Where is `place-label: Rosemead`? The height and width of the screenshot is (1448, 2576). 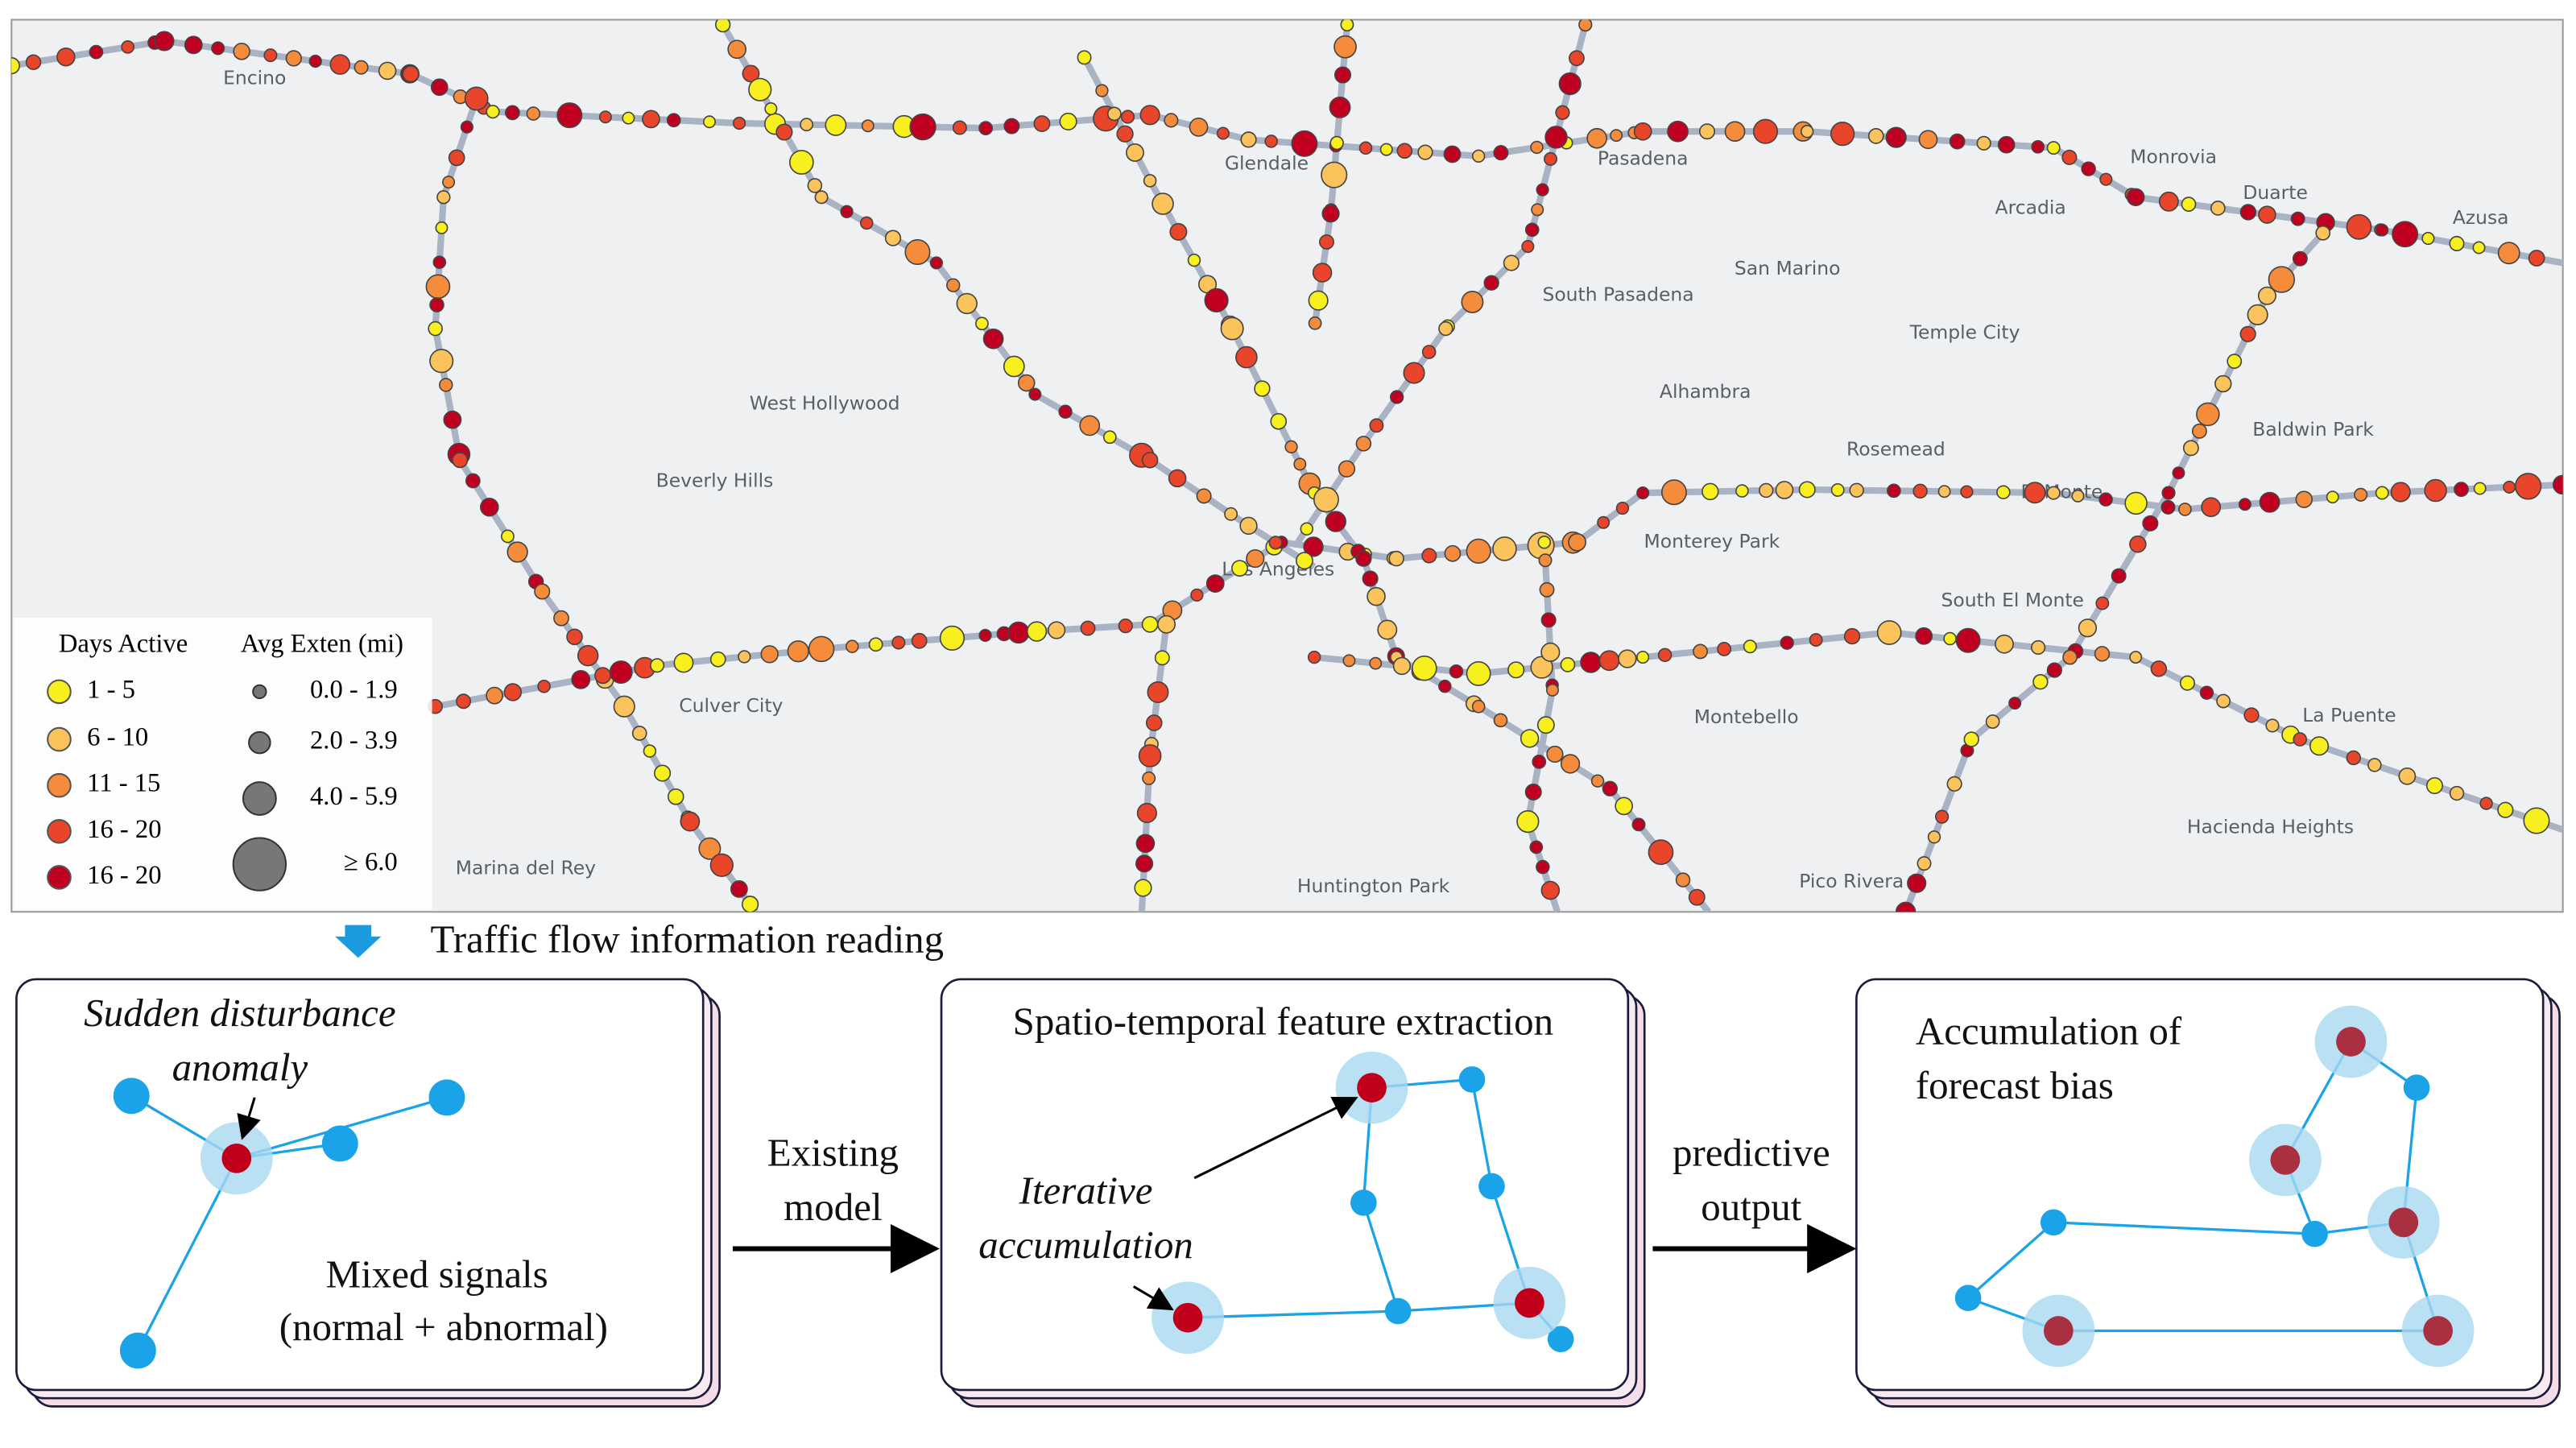
place-label: Rosemead is located at coordinates (1895, 450).